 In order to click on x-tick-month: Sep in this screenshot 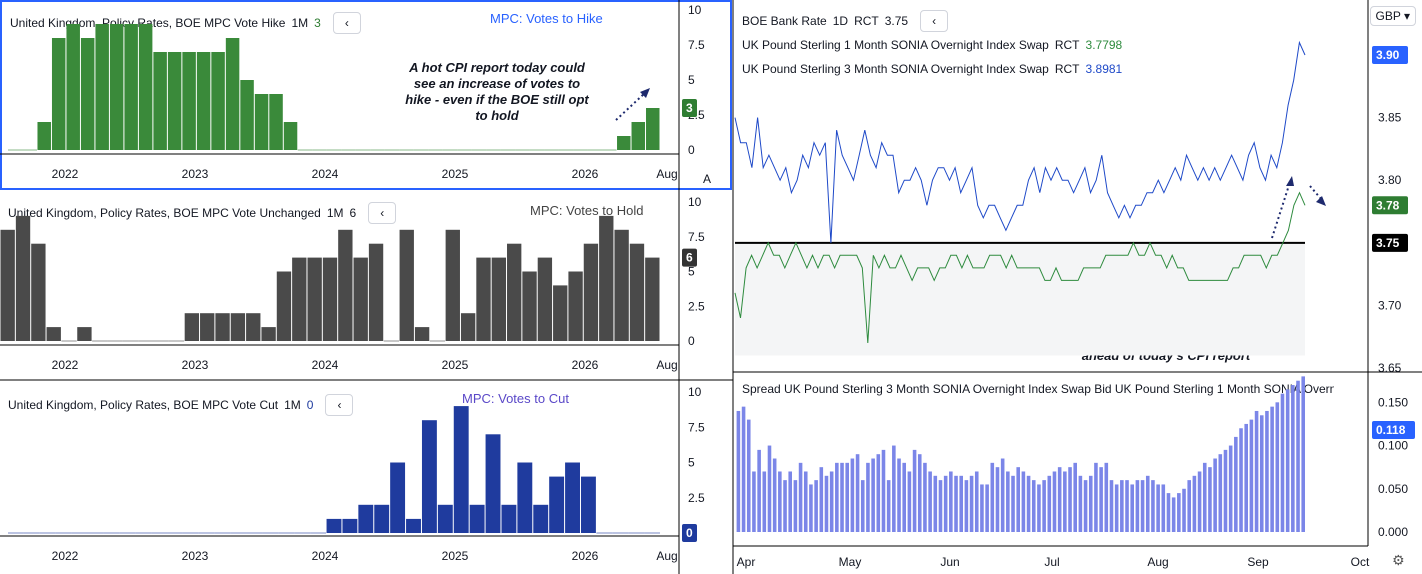, I will do `click(1258, 562)`.